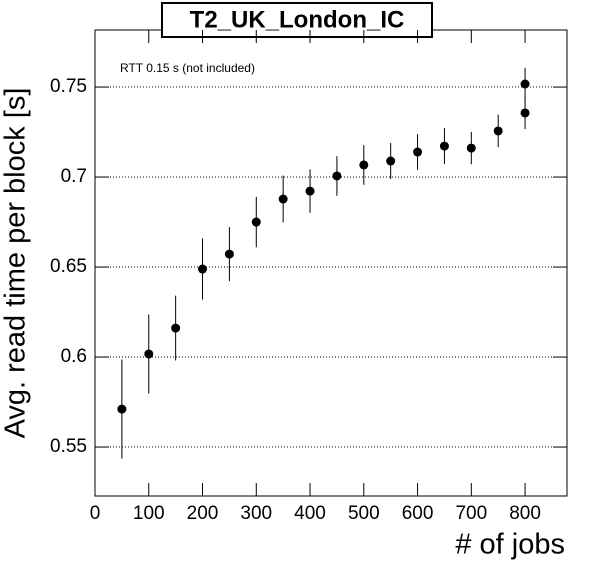 The height and width of the screenshot is (572, 596). What do you see at coordinates (525, 513) in the screenshot?
I see `x-tick-label: 800` at bounding box center [525, 513].